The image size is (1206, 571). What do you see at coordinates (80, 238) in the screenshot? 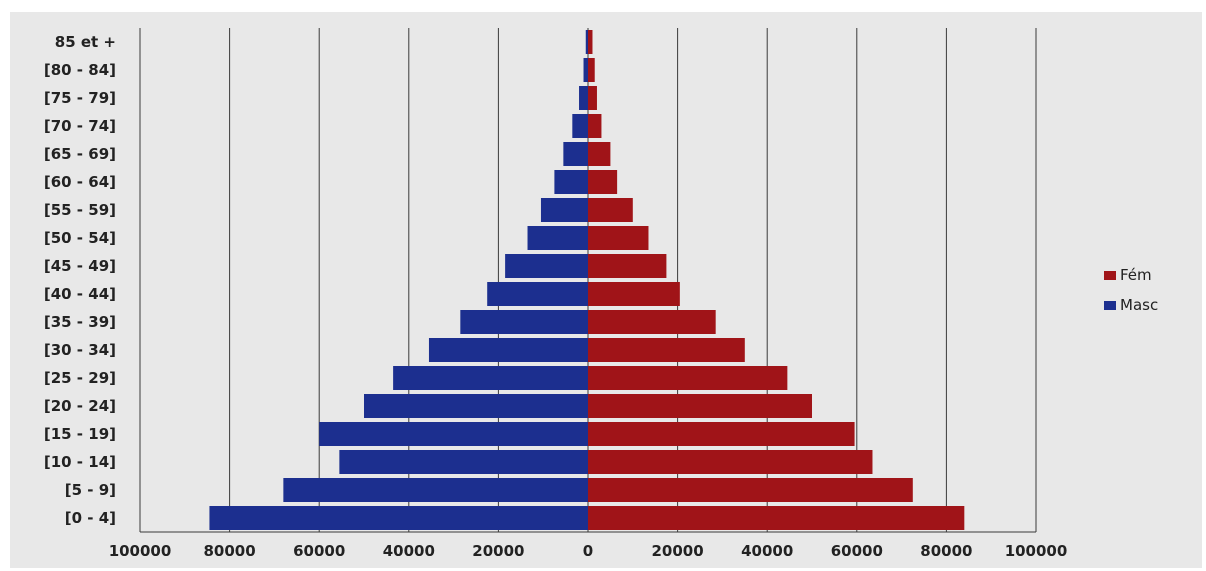
I see `category-label: [50 - 54]` at bounding box center [80, 238].